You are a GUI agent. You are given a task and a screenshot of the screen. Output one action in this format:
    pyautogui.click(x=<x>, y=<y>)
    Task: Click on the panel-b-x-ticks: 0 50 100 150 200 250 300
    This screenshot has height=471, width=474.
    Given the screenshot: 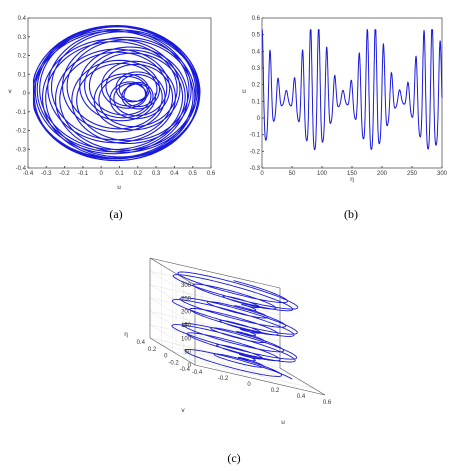 What is the action you would take?
    pyautogui.click(x=354, y=171)
    